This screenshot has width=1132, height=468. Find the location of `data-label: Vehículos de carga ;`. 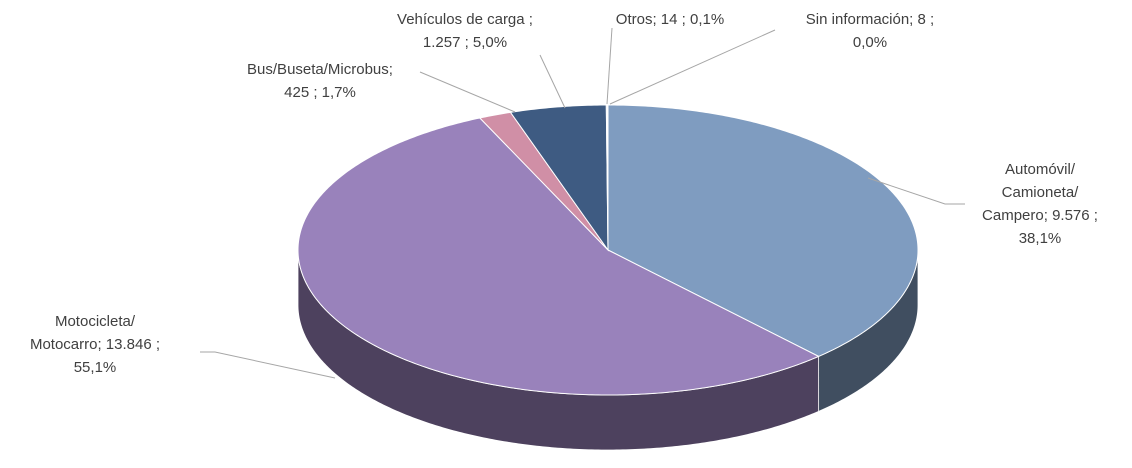

data-label: Vehículos de carga ; is located at coordinates (465, 19).